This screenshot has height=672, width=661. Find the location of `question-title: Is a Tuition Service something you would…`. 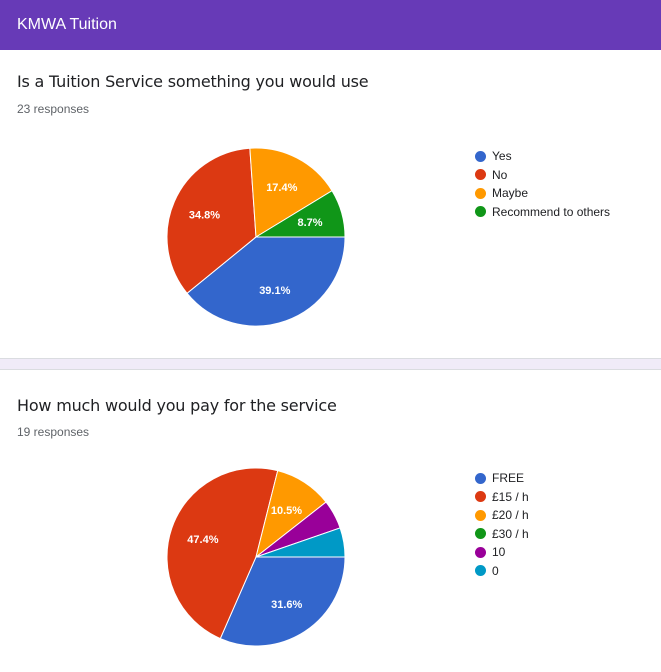

question-title: Is a Tuition Service something you would… is located at coordinates (193, 81).